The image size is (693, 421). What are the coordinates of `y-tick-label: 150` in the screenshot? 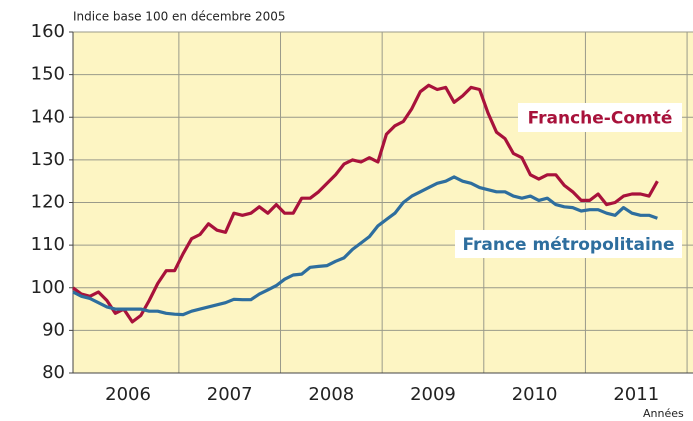 It's located at (48, 74).